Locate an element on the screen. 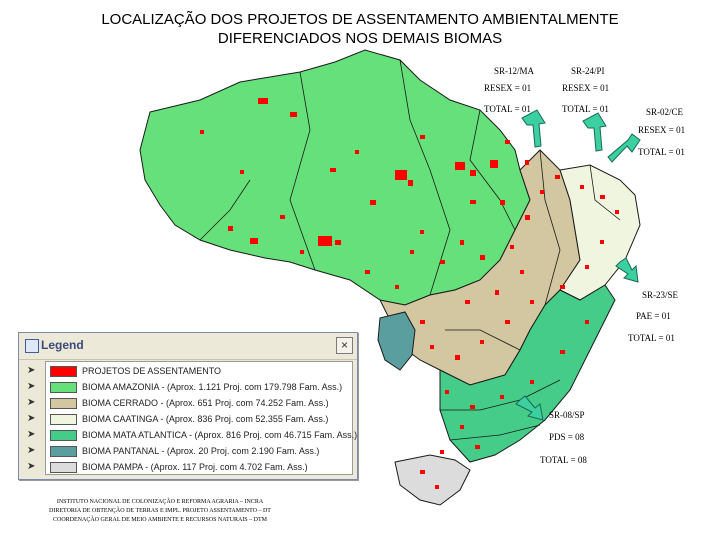 The height and width of the screenshot is (540, 720). map-title-line2: DIFERENCIADOS NOS DEMAIS BIOMAS is located at coordinates (360, 38).